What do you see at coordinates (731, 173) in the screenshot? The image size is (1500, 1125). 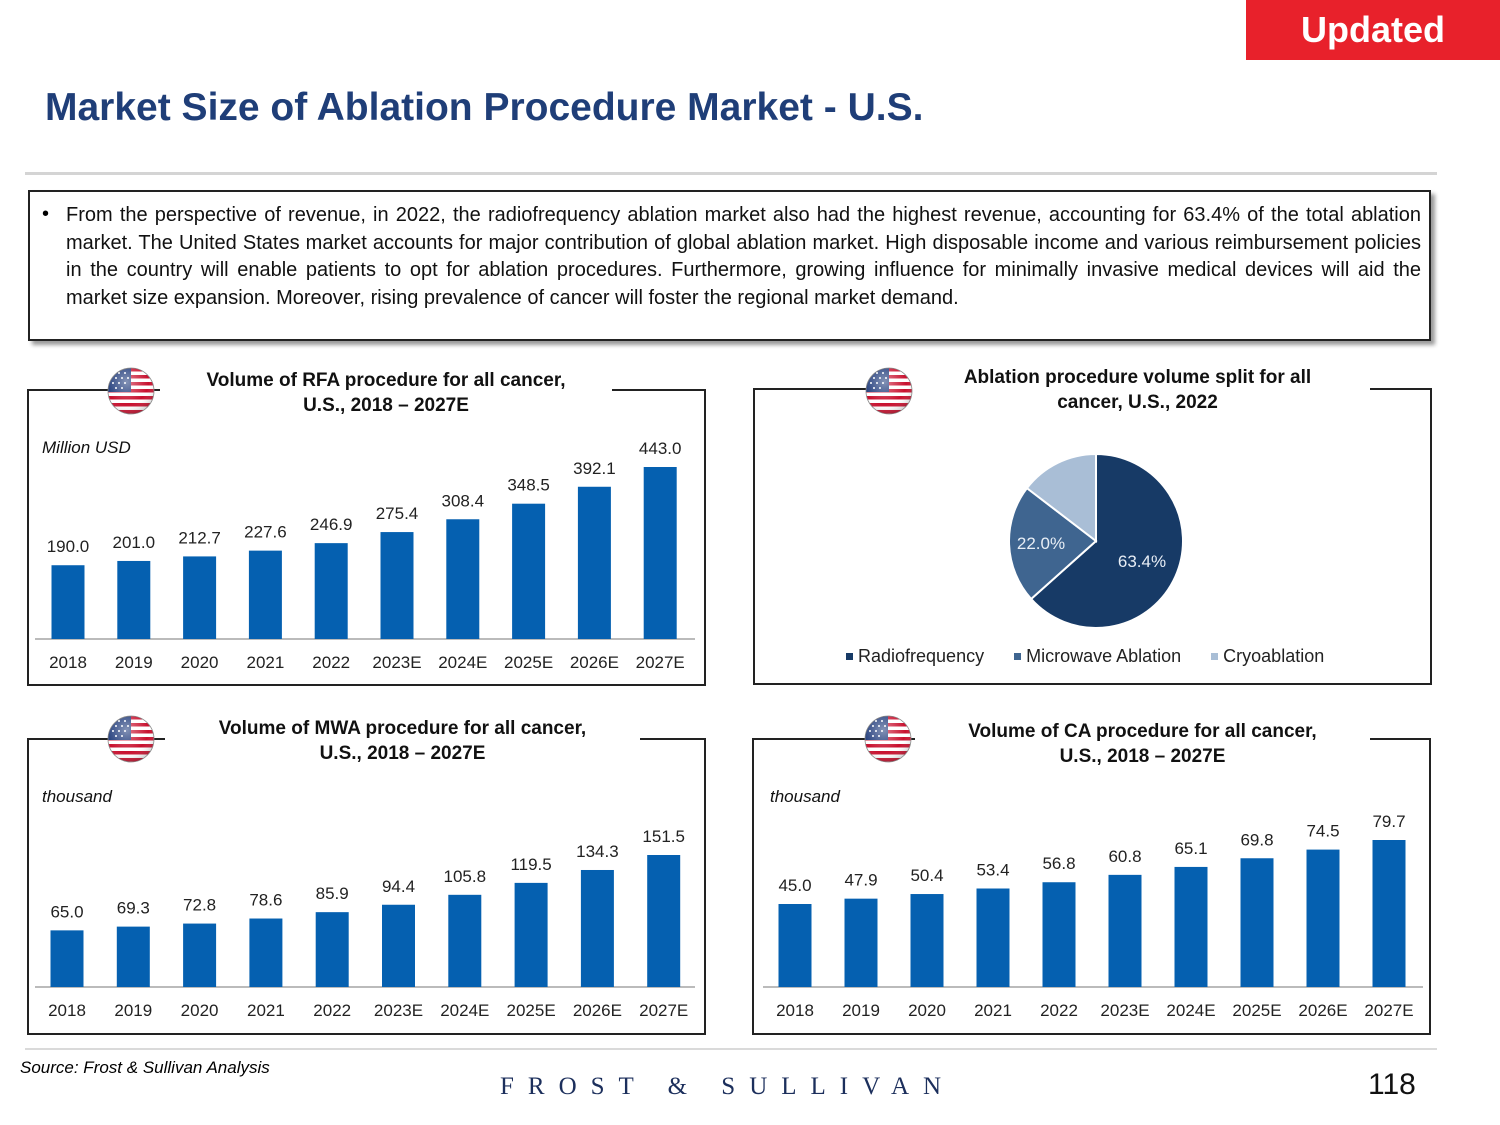 I see `title-divider` at bounding box center [731, 173].